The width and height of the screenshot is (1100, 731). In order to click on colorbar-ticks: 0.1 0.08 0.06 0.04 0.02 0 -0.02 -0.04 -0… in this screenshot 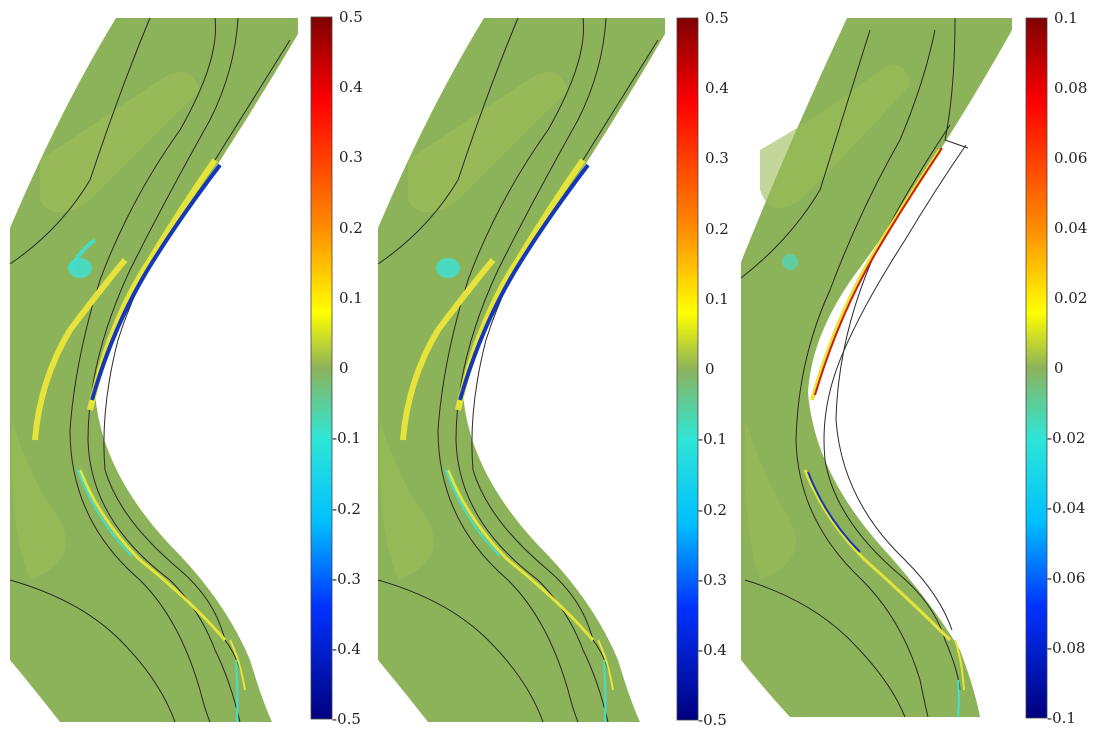, I will do `click(1067, 368)`.